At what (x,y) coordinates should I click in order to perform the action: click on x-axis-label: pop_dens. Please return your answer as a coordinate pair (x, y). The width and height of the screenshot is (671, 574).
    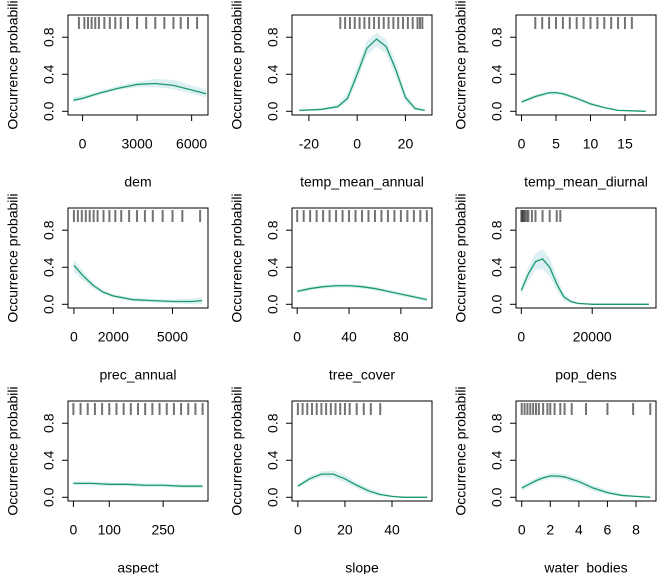
    Looking at the image, I should click on (586, 375).